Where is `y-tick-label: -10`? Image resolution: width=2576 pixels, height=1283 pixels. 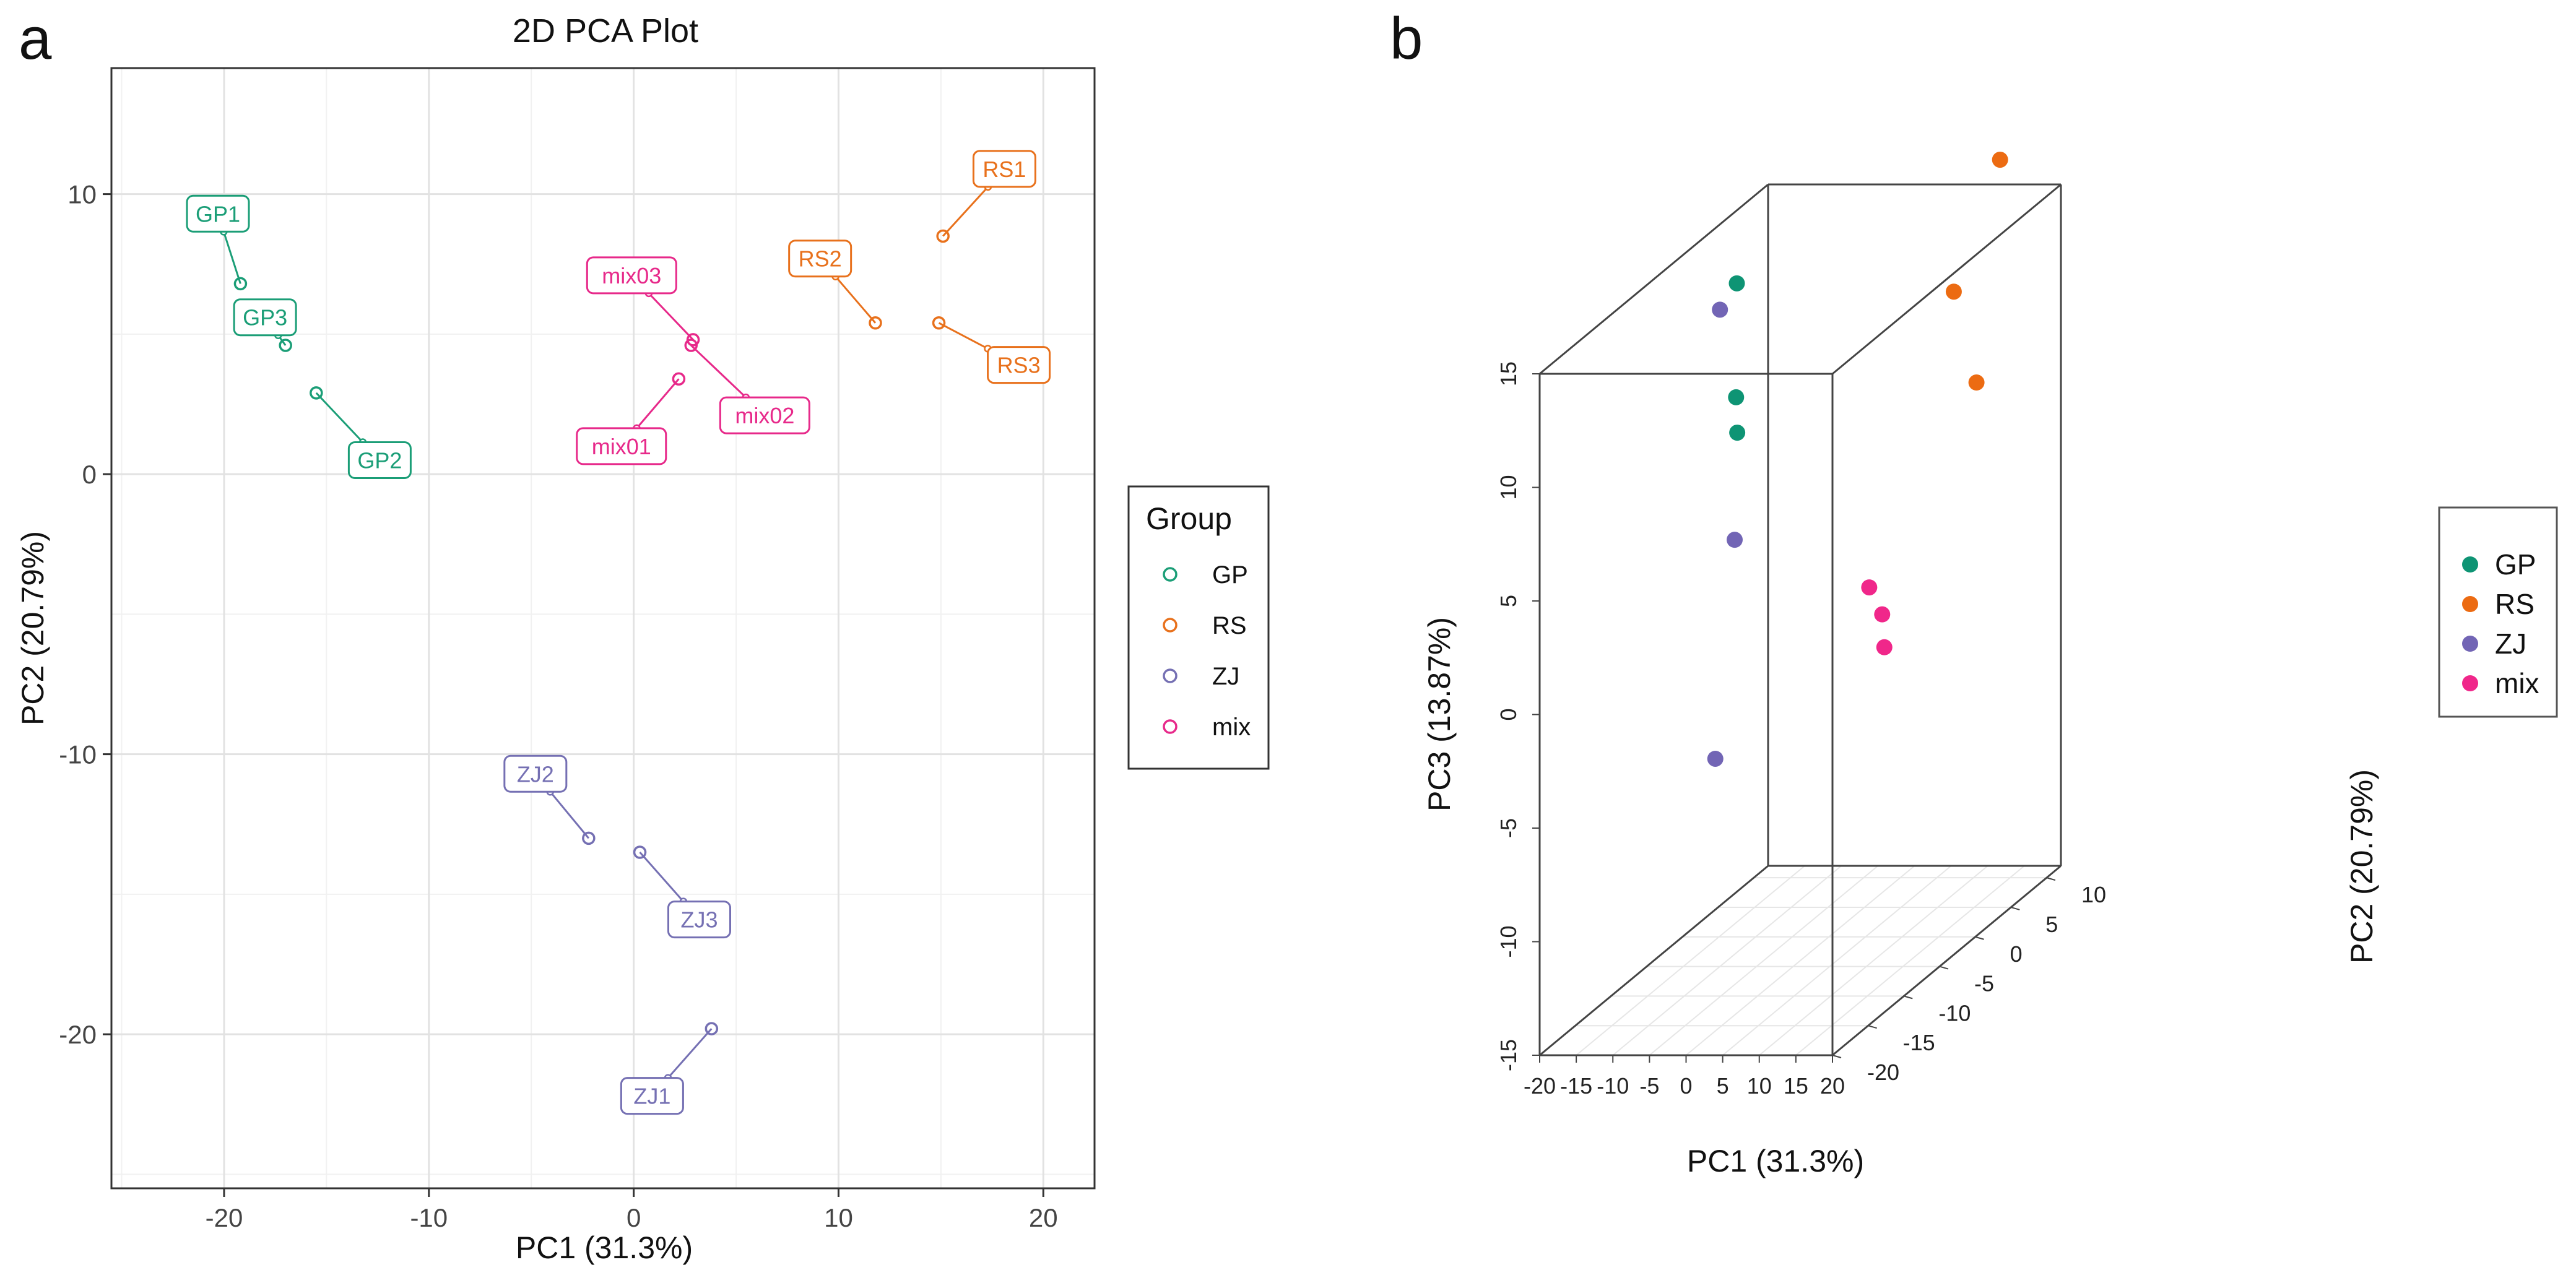
y-tick-label: -10 is located at coordinates (1954, 1013).